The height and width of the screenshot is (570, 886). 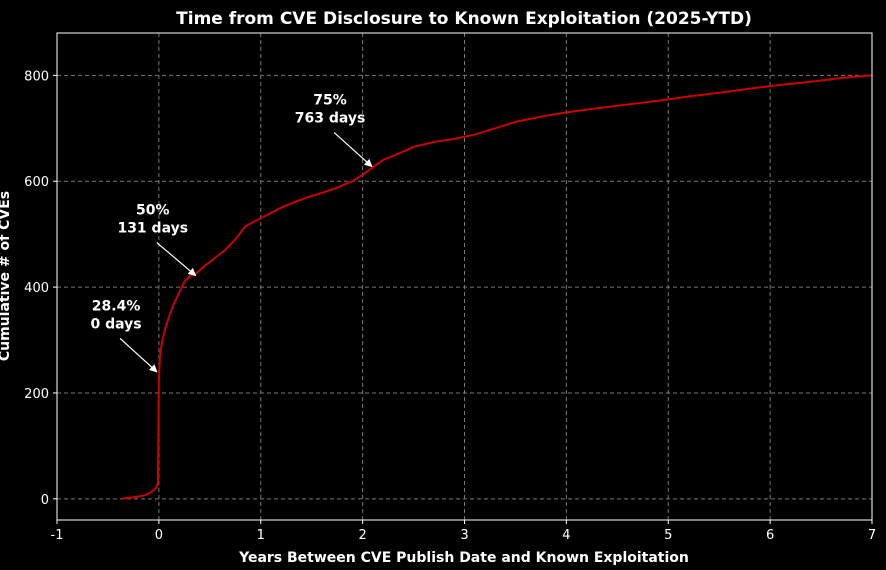 What do you see at coordinates (330, 118) in the screenshot?
I see `annotation-days: 763 days` at bounding box center [330, 118].